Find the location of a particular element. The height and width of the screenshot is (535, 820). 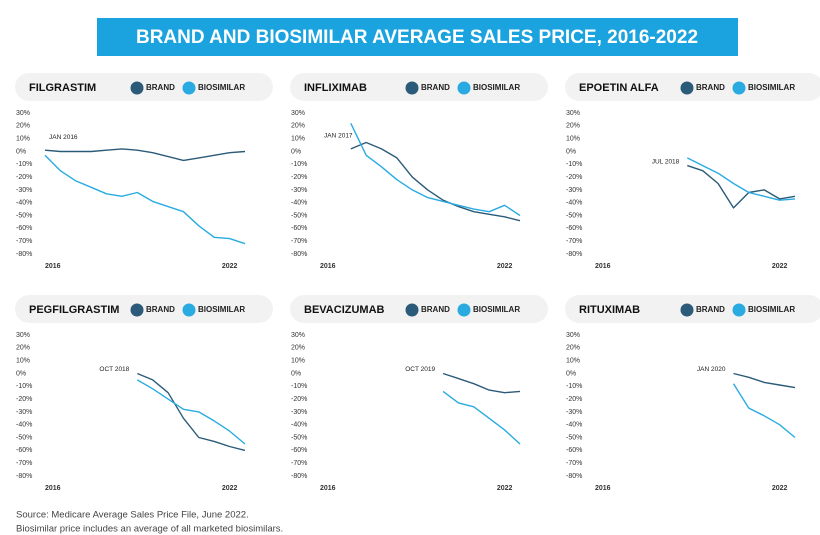

panel-header is located at coordinates (419, 87).